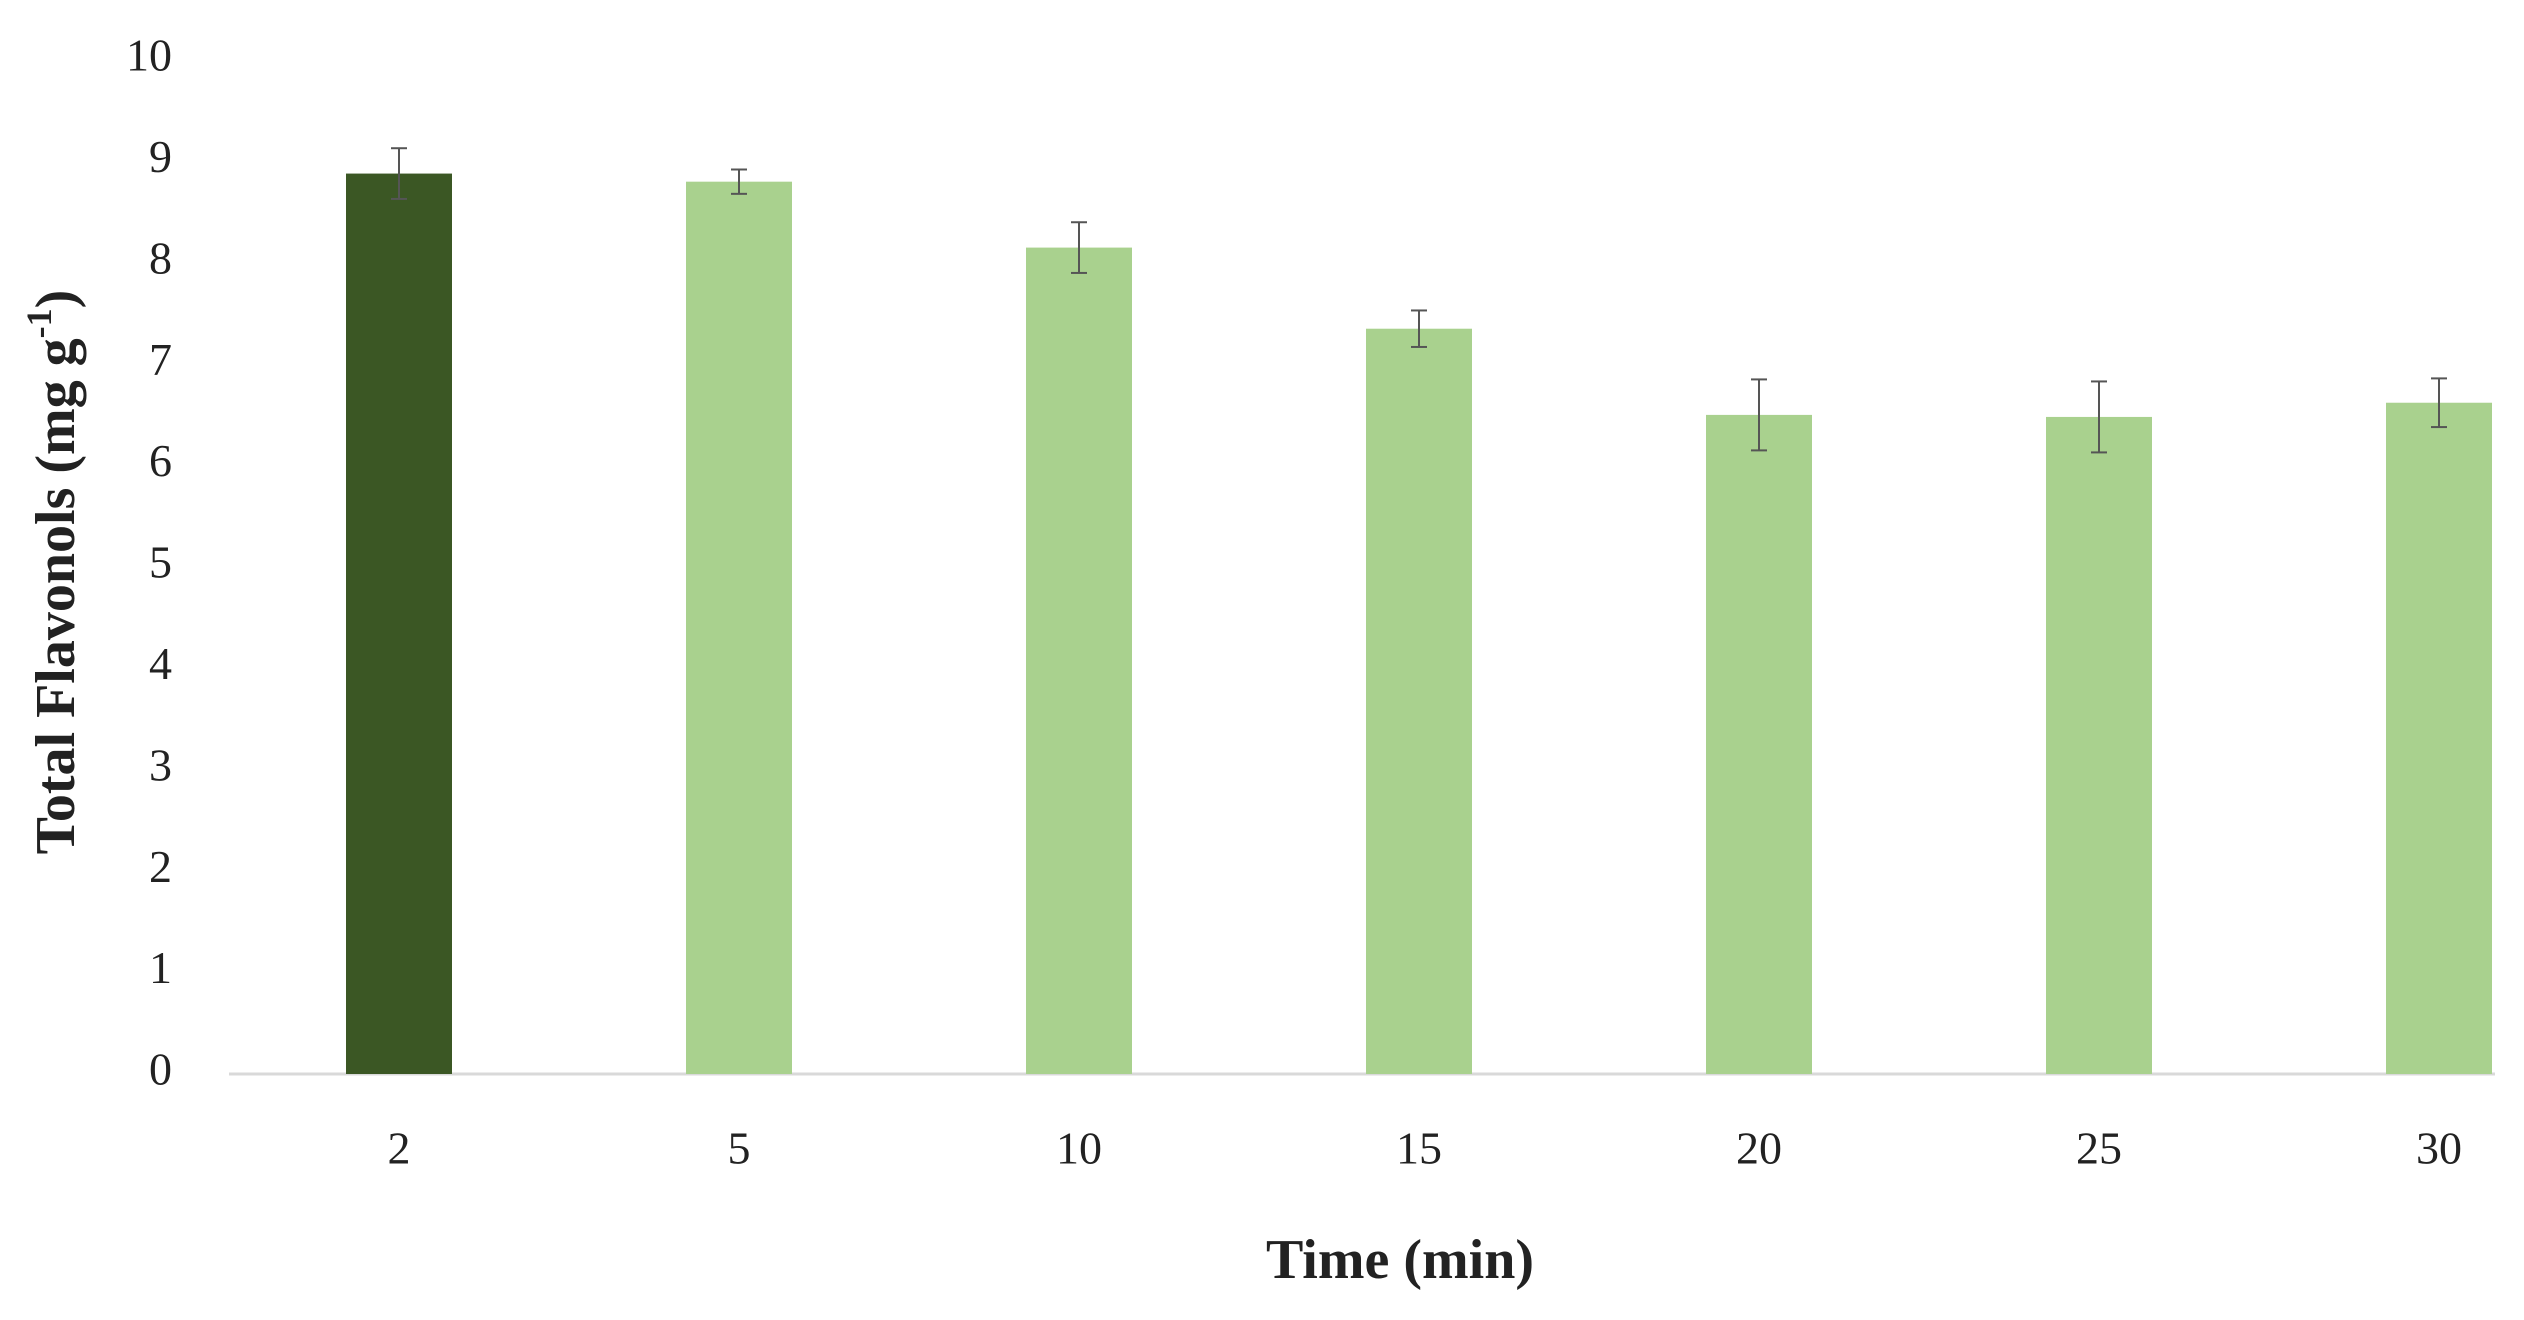  I want to click on y-axis-title-sup: -1, so click(39, 323).